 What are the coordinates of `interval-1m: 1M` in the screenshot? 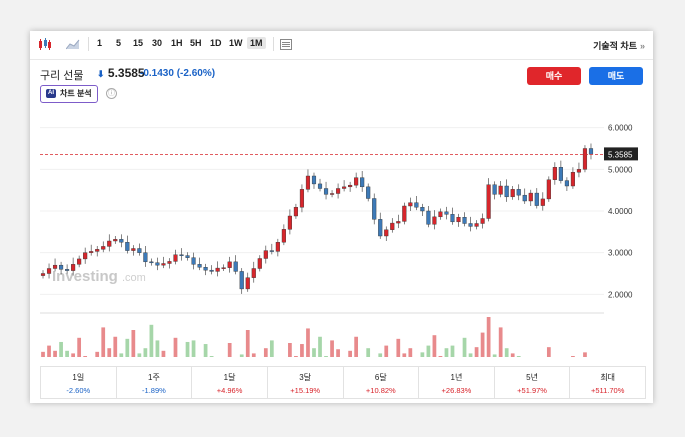 It's located at (256, 43).